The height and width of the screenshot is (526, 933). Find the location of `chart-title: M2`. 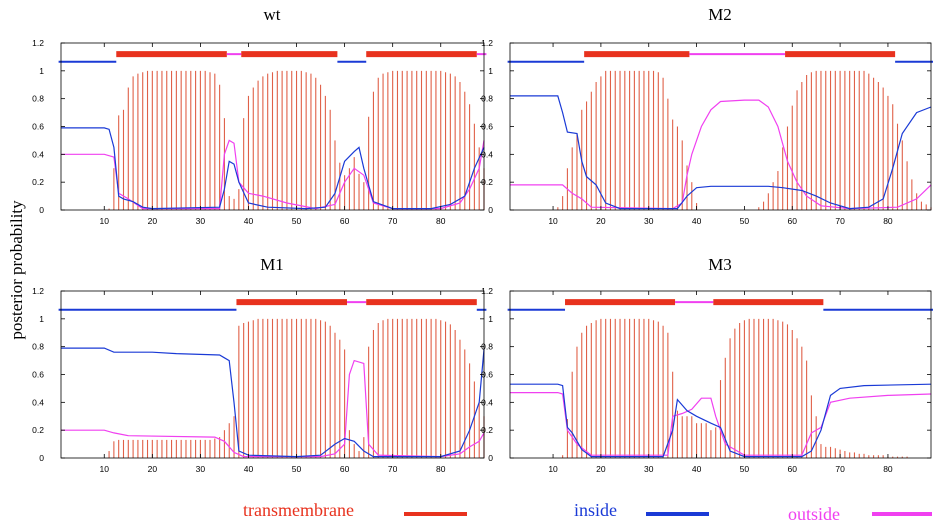

chart-title: M2 is located at coordinates (720, 14).